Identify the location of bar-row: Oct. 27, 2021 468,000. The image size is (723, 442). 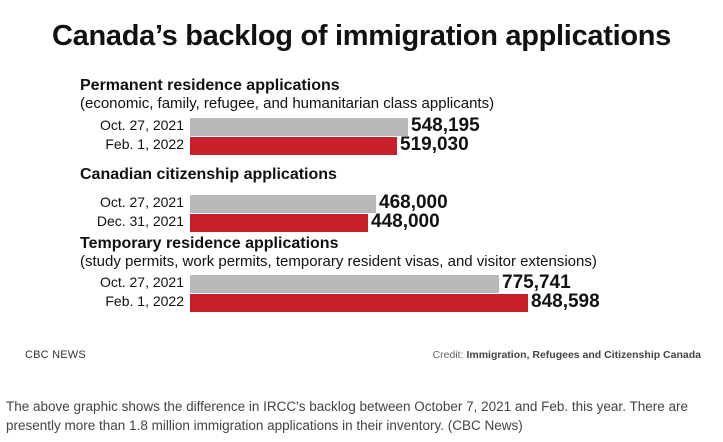
(361, 203).